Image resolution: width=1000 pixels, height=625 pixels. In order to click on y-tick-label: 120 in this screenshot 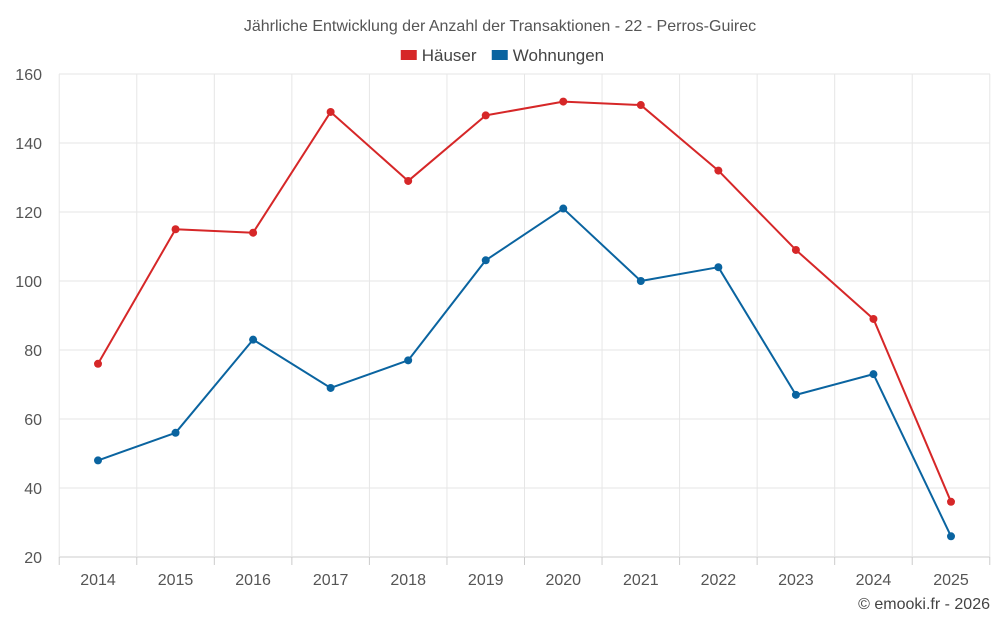, I will do `click(28, 213)`.